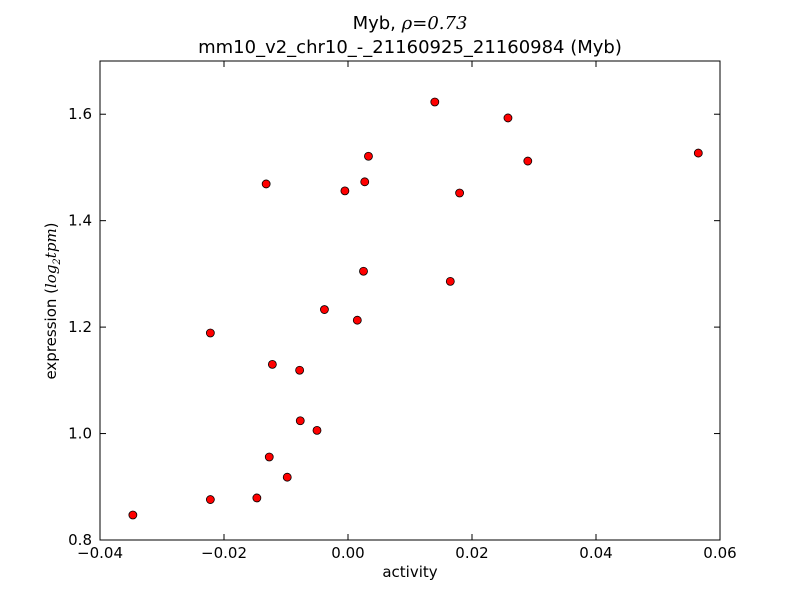  I want to click on y-tick-label: 1.0, so click(80, 434).